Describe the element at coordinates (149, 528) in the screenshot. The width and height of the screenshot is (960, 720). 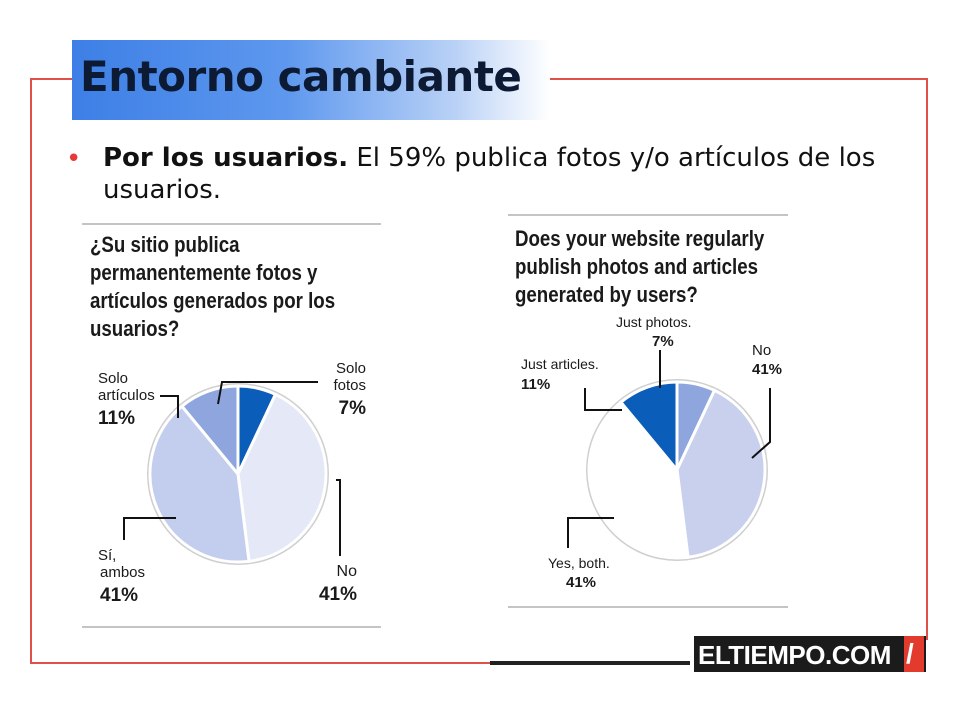
I see `left-leader-si-ambos` at that location.